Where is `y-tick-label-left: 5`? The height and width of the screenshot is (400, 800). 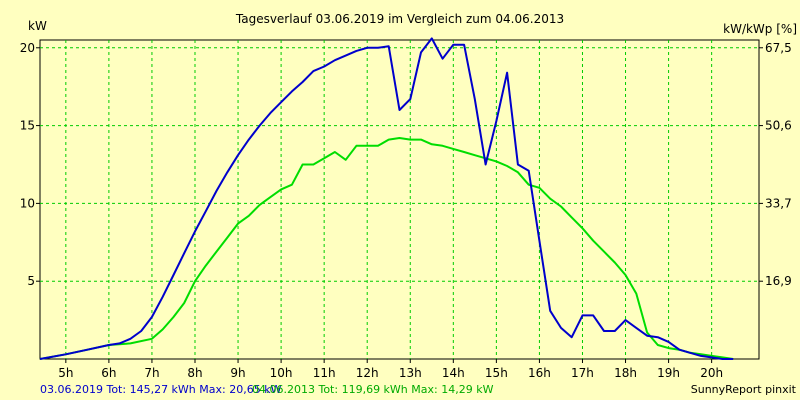
y-tick-label-left: 5 is located at coordinates (31, 281).